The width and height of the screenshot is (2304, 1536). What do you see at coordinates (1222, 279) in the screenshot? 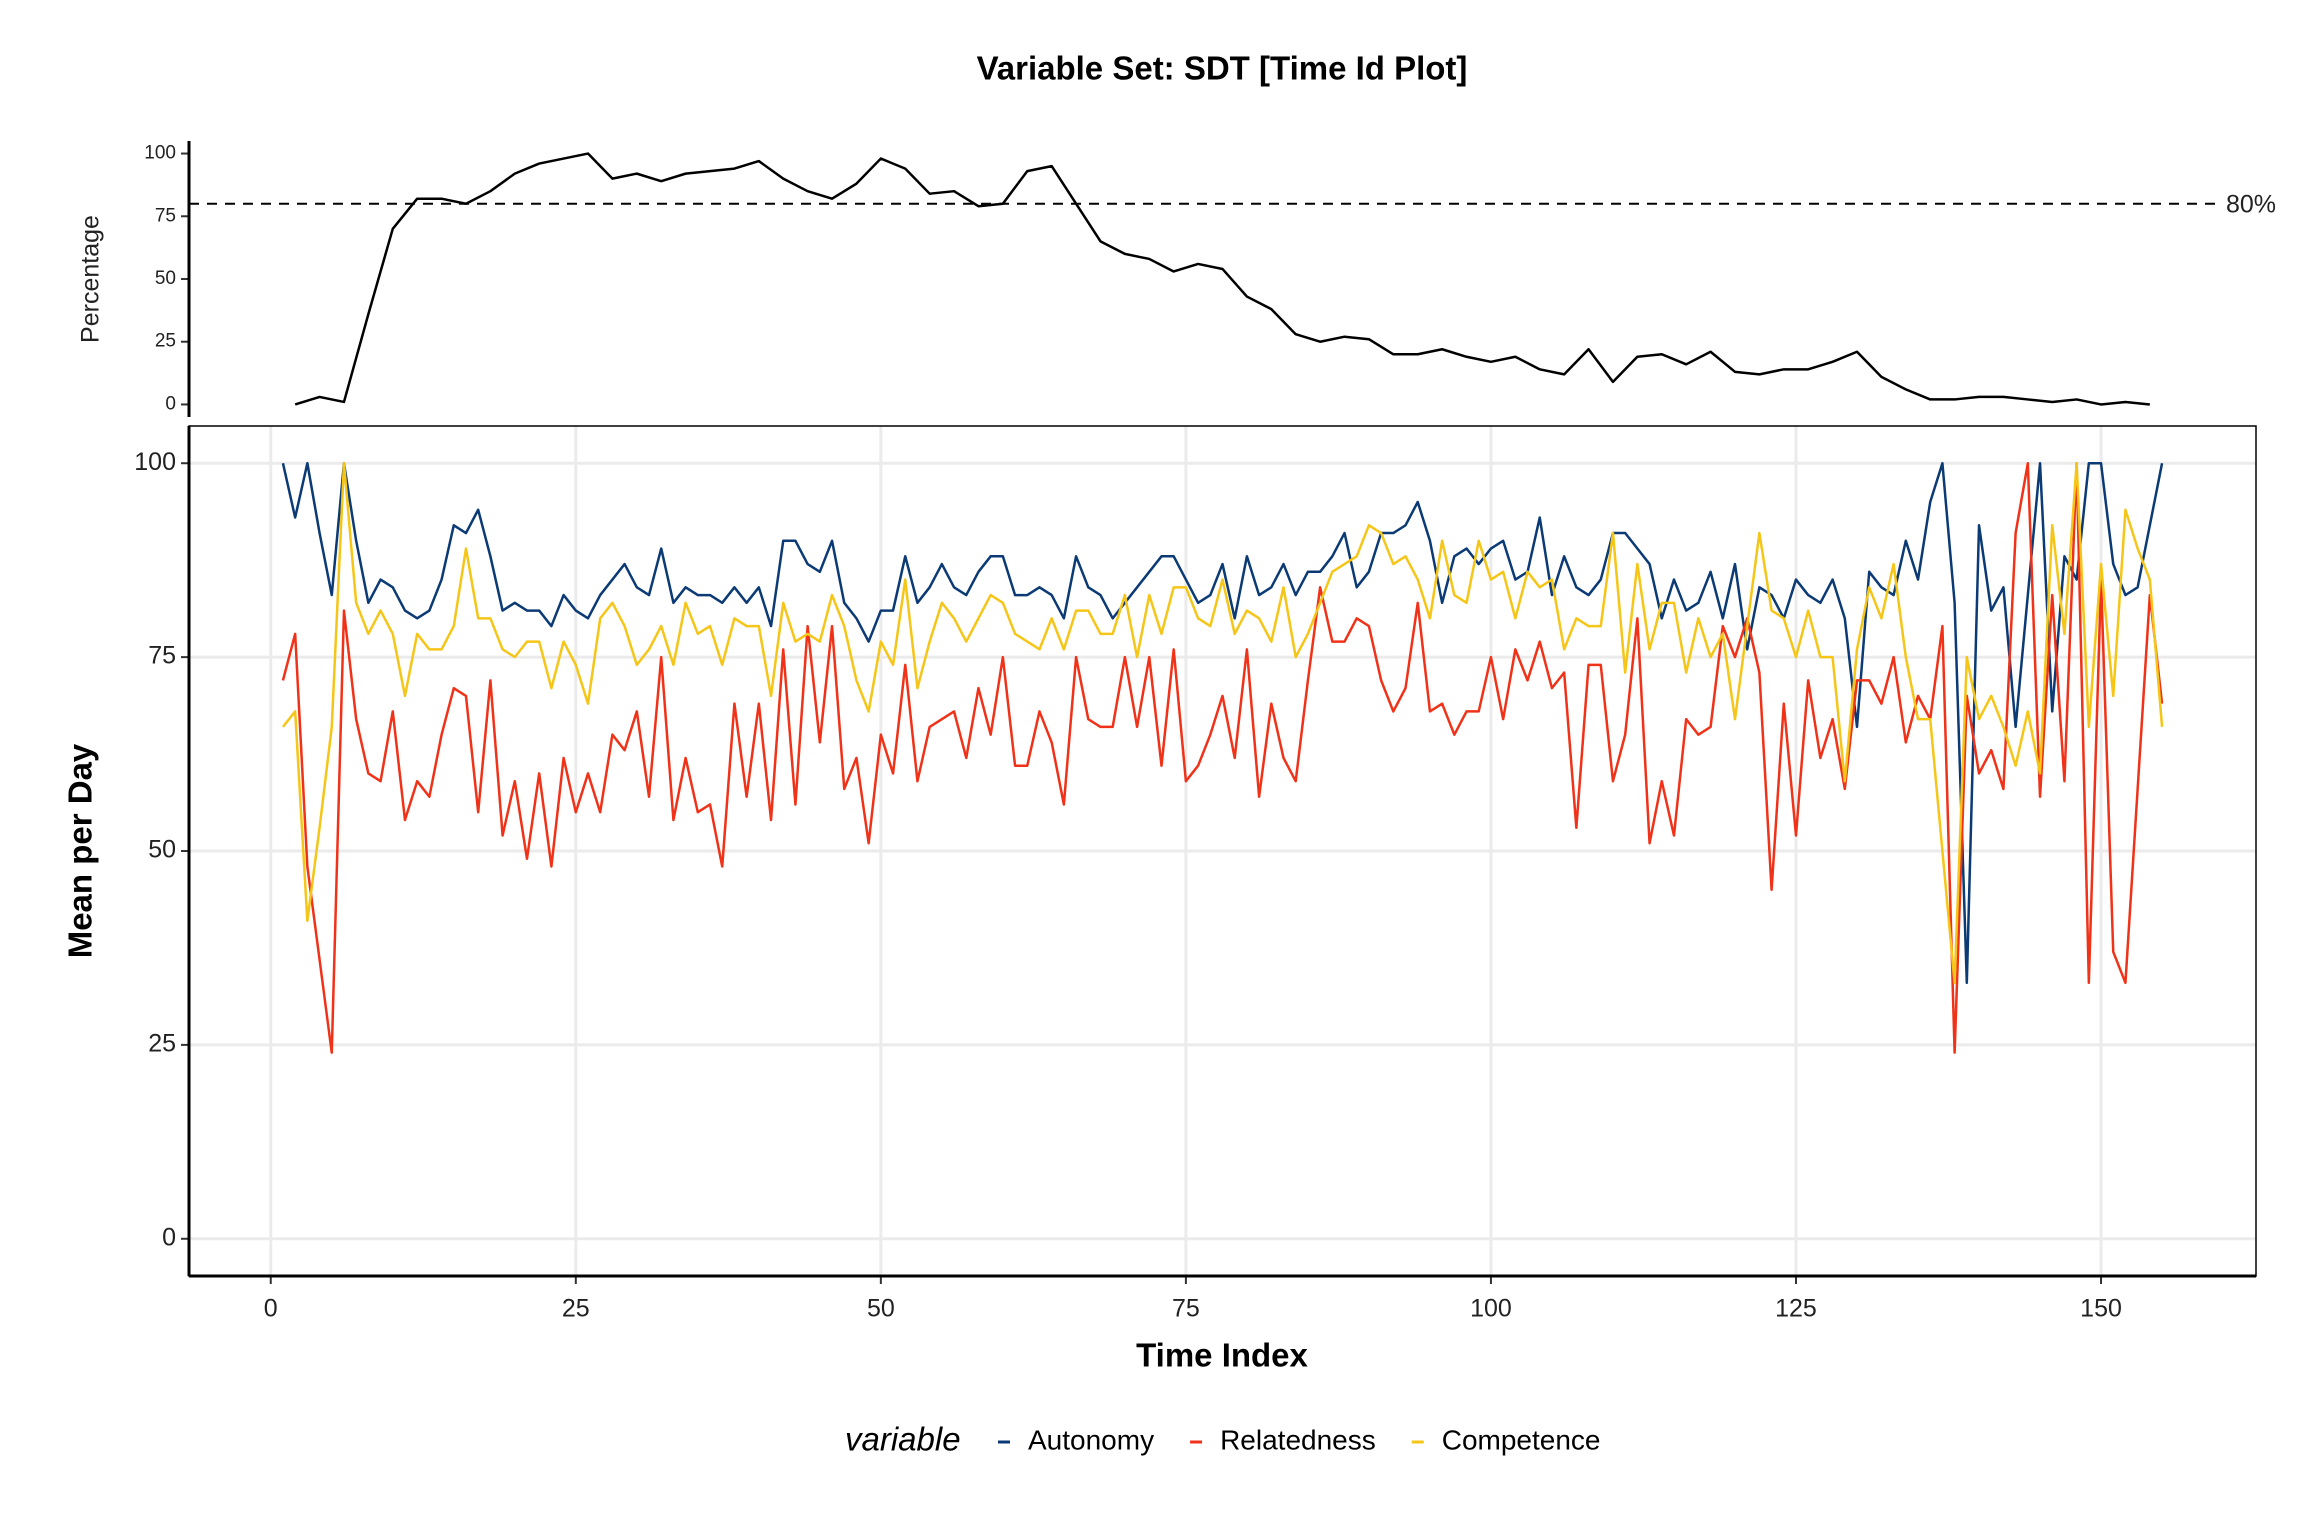
I see `data-line` at bounding box center [1222, 279].